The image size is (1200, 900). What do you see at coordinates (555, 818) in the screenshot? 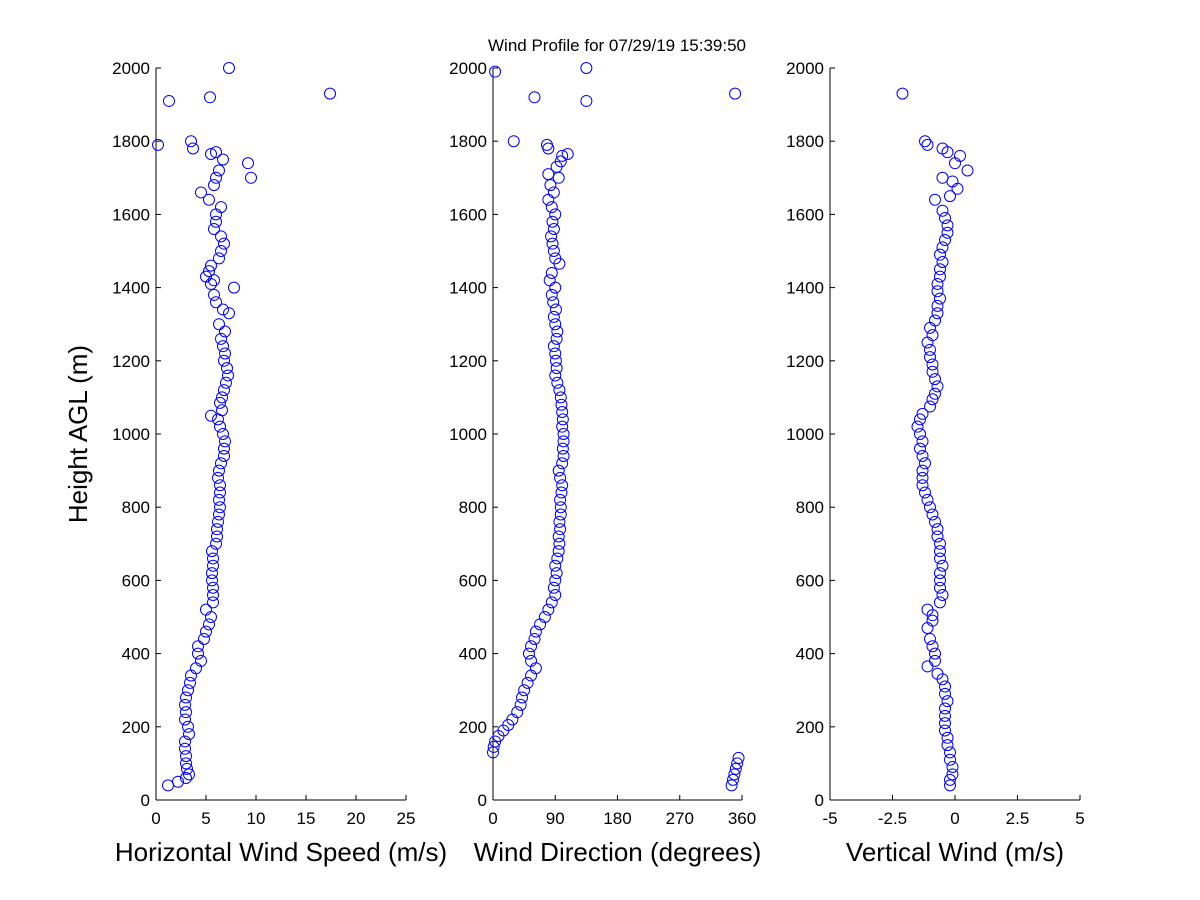
I see `x-tick-label: 90` at bounding box center [555, 818].